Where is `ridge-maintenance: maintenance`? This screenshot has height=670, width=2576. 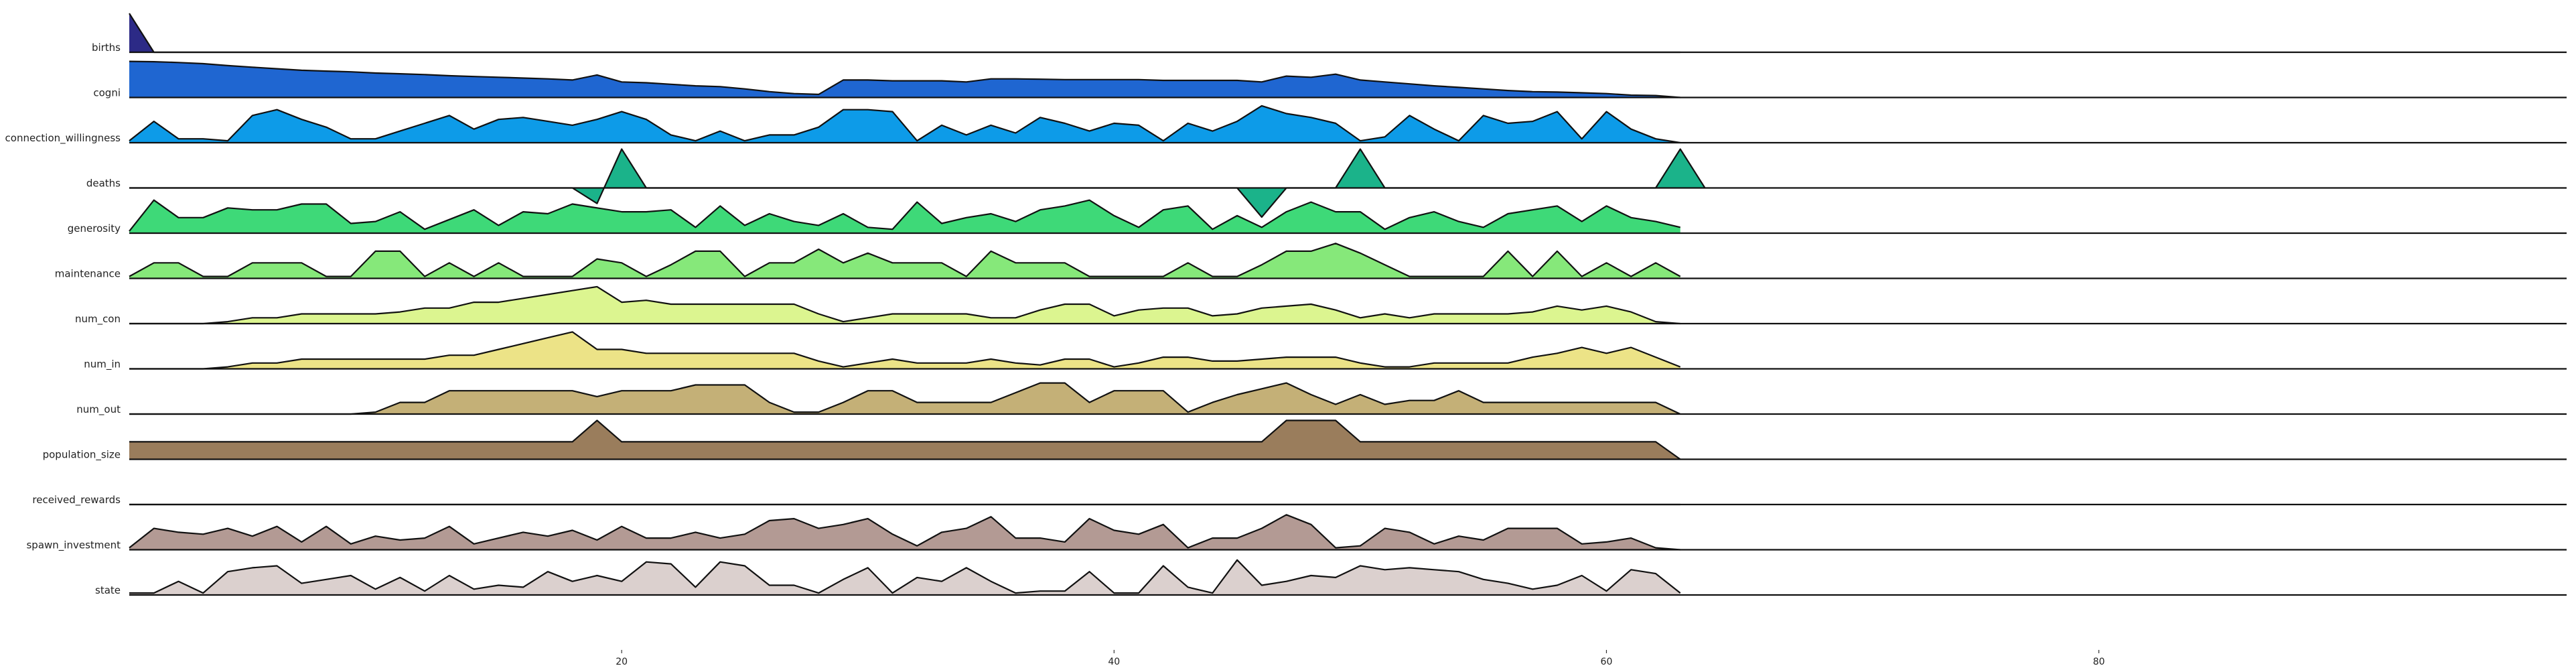
ridge-maintenance: maintenance is located at coordinates (1311, 262).